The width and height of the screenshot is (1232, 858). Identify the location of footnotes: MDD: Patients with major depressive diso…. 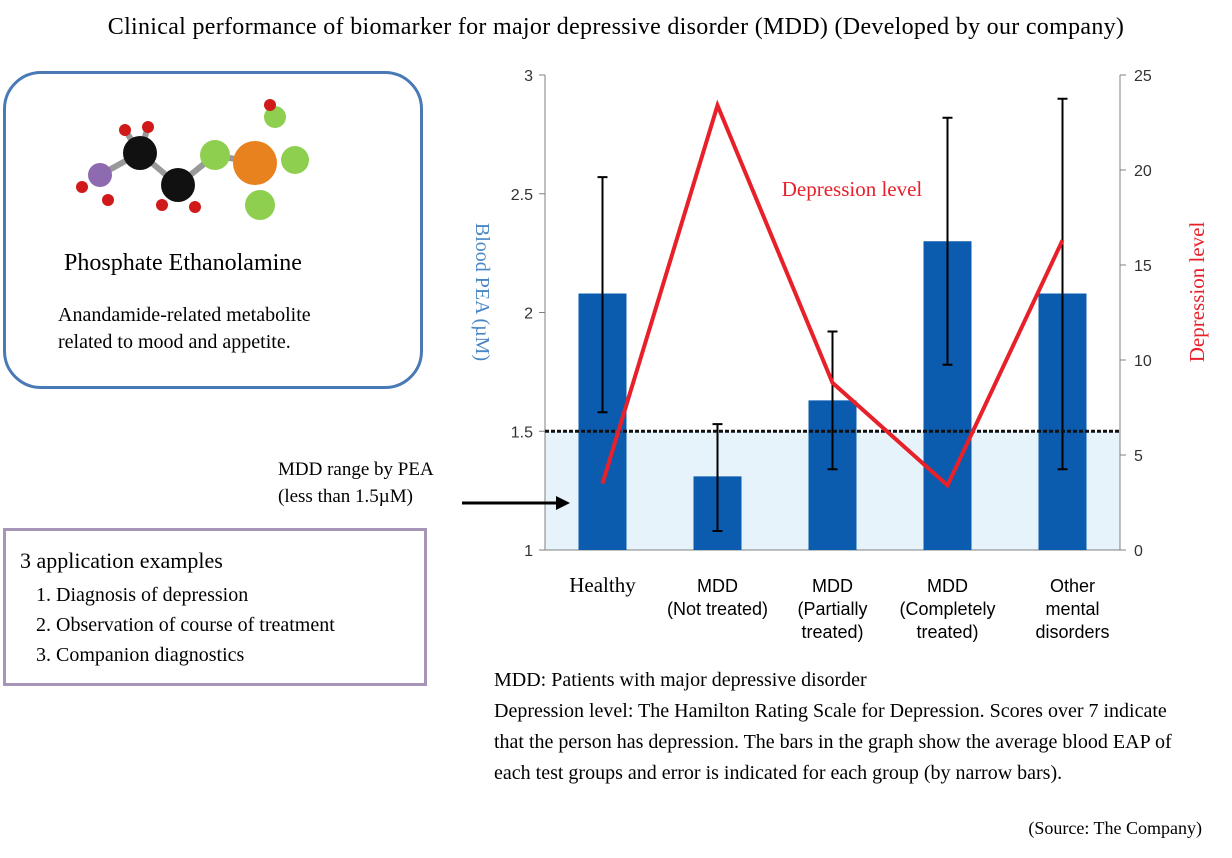
(844, 727).